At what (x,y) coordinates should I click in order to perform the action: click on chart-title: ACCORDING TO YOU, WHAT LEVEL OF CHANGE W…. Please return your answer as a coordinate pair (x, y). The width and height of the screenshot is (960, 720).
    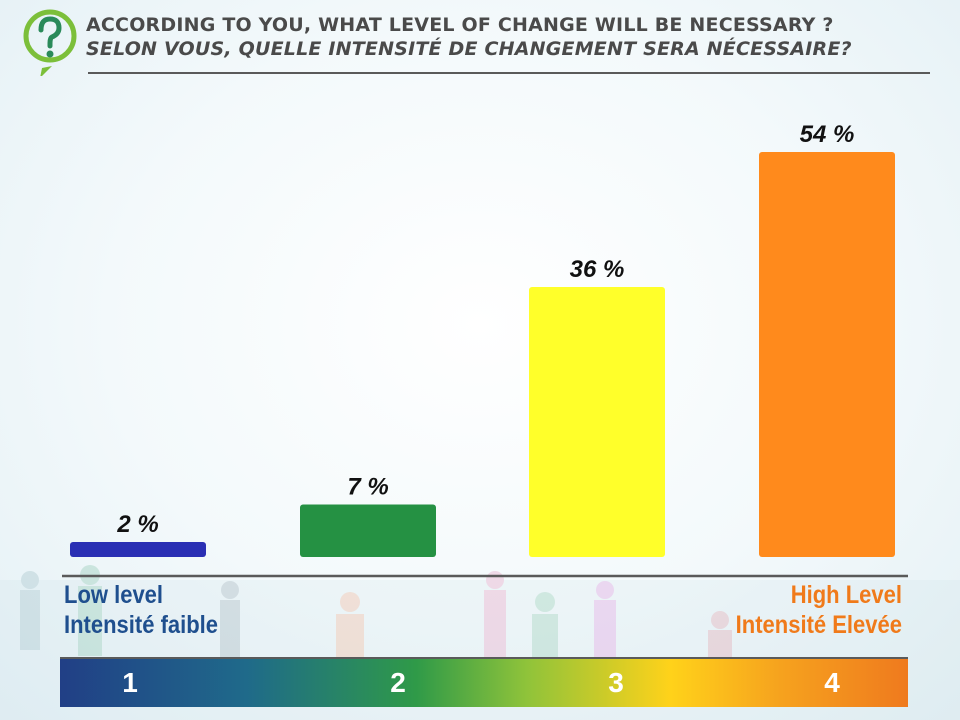
    Looking at the image, I should click on (516, 37).